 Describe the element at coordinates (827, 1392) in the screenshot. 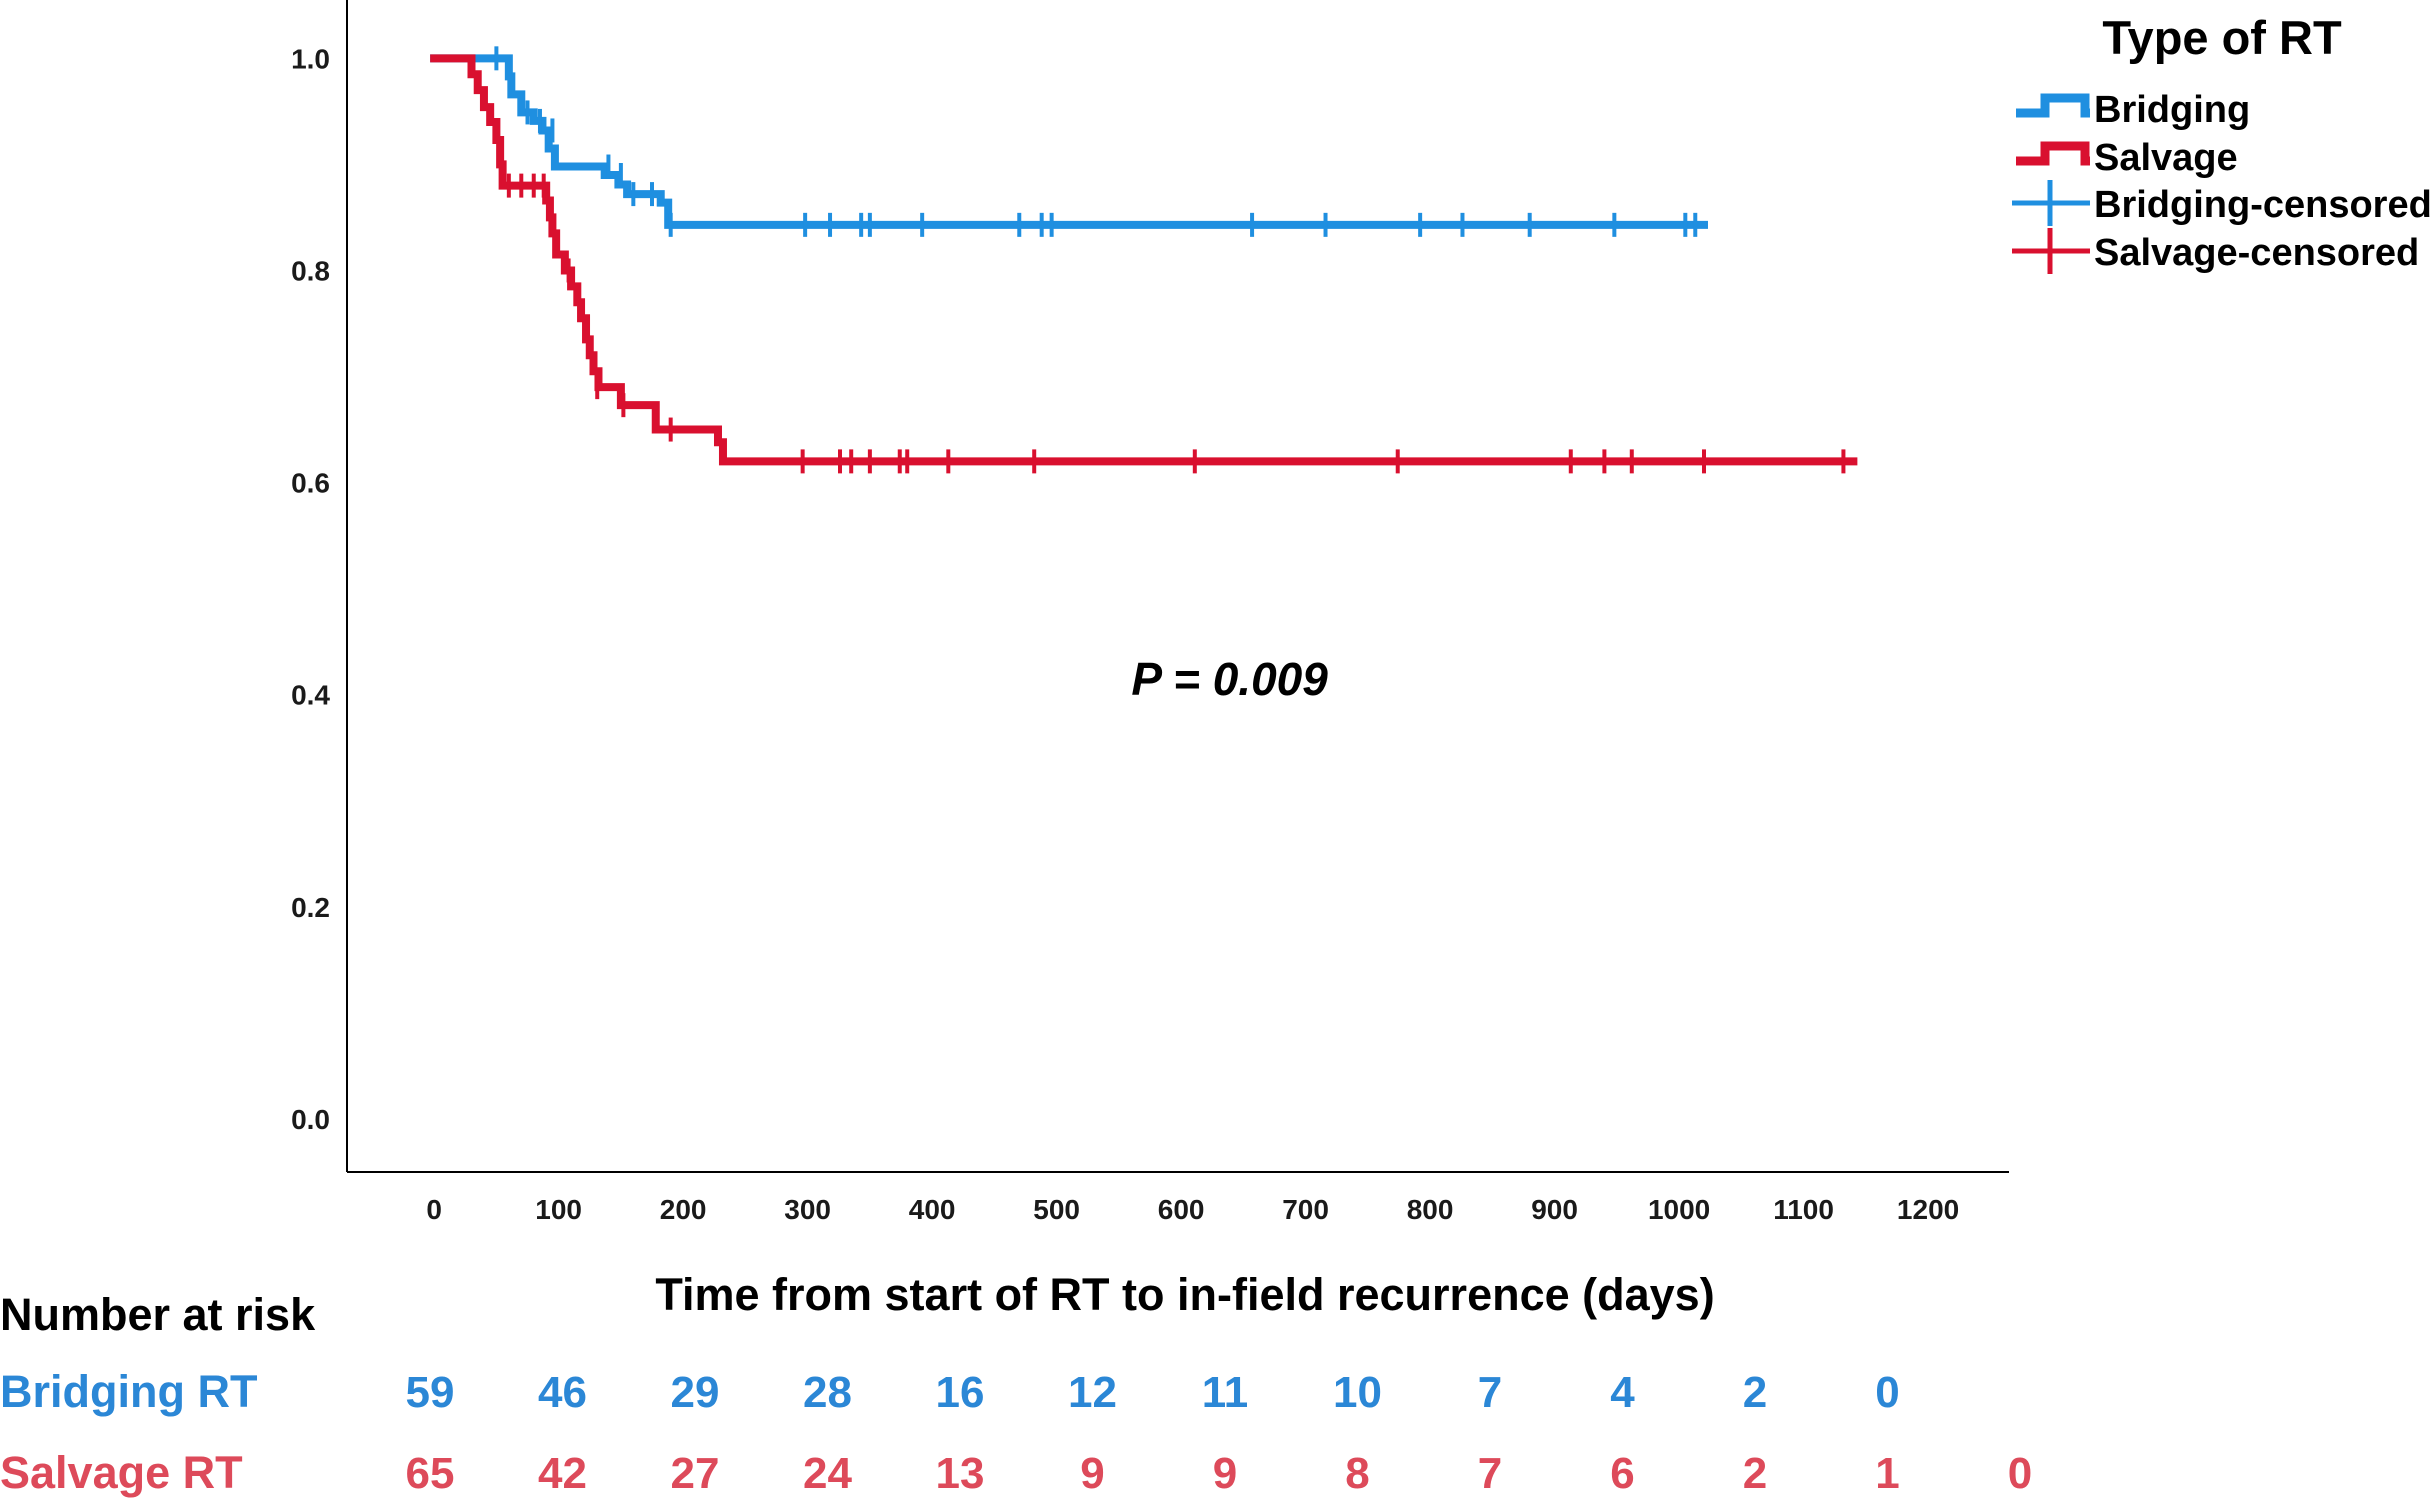

I see `risk-value: 28` at that location.